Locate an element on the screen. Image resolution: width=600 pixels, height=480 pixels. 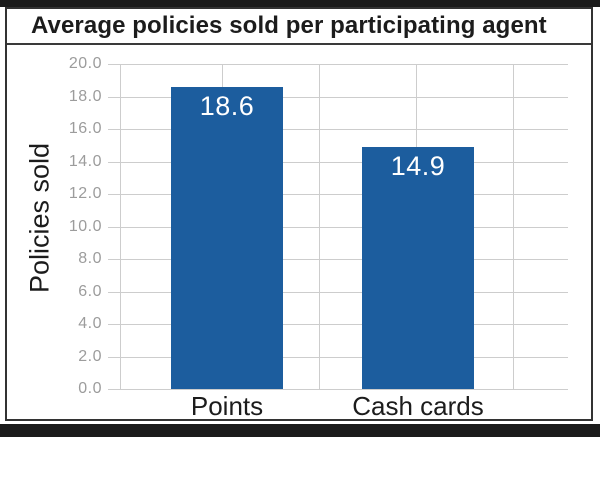
top-accent-bar is located at coordinates (300, 3).